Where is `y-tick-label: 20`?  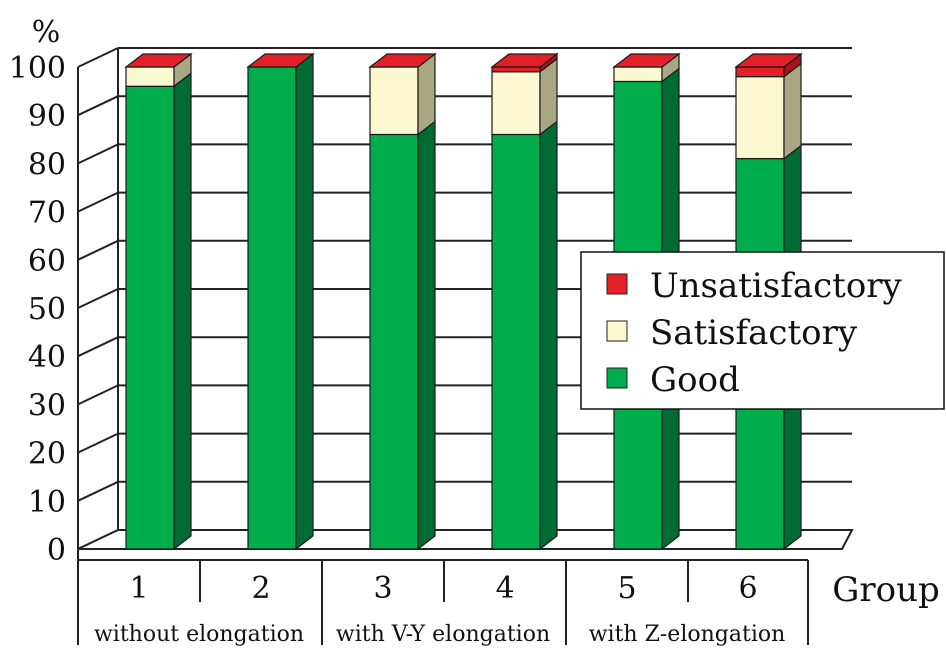 y-tick-label: 20 is located at coordinates (47, 454).